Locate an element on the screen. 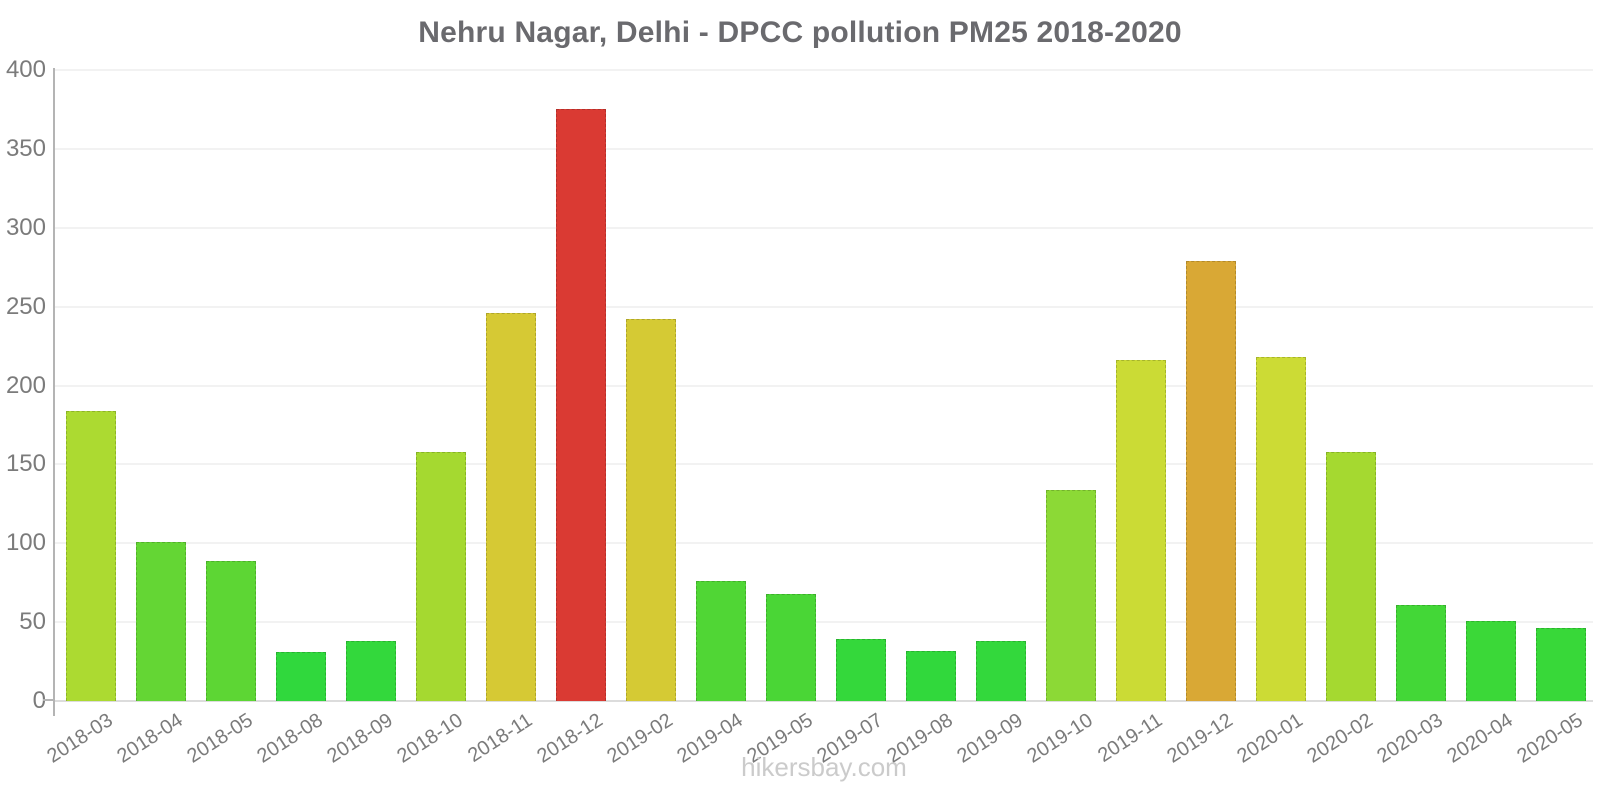 The height and width of the screenshot is (800, 1600). y-axis-tick-label: 0 is located at coordinates (39, 700).